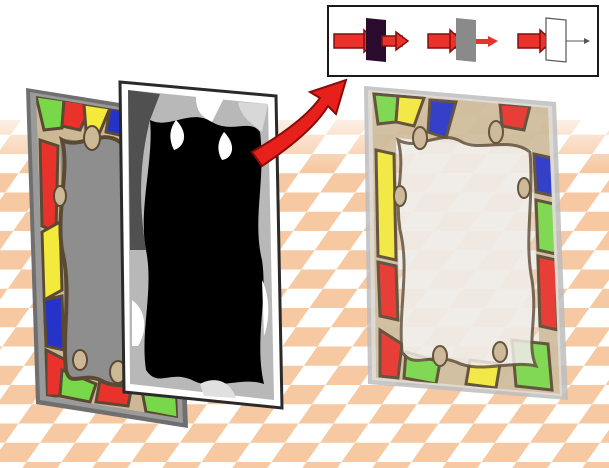  I want to click on filter-inset, so click(463, 41).